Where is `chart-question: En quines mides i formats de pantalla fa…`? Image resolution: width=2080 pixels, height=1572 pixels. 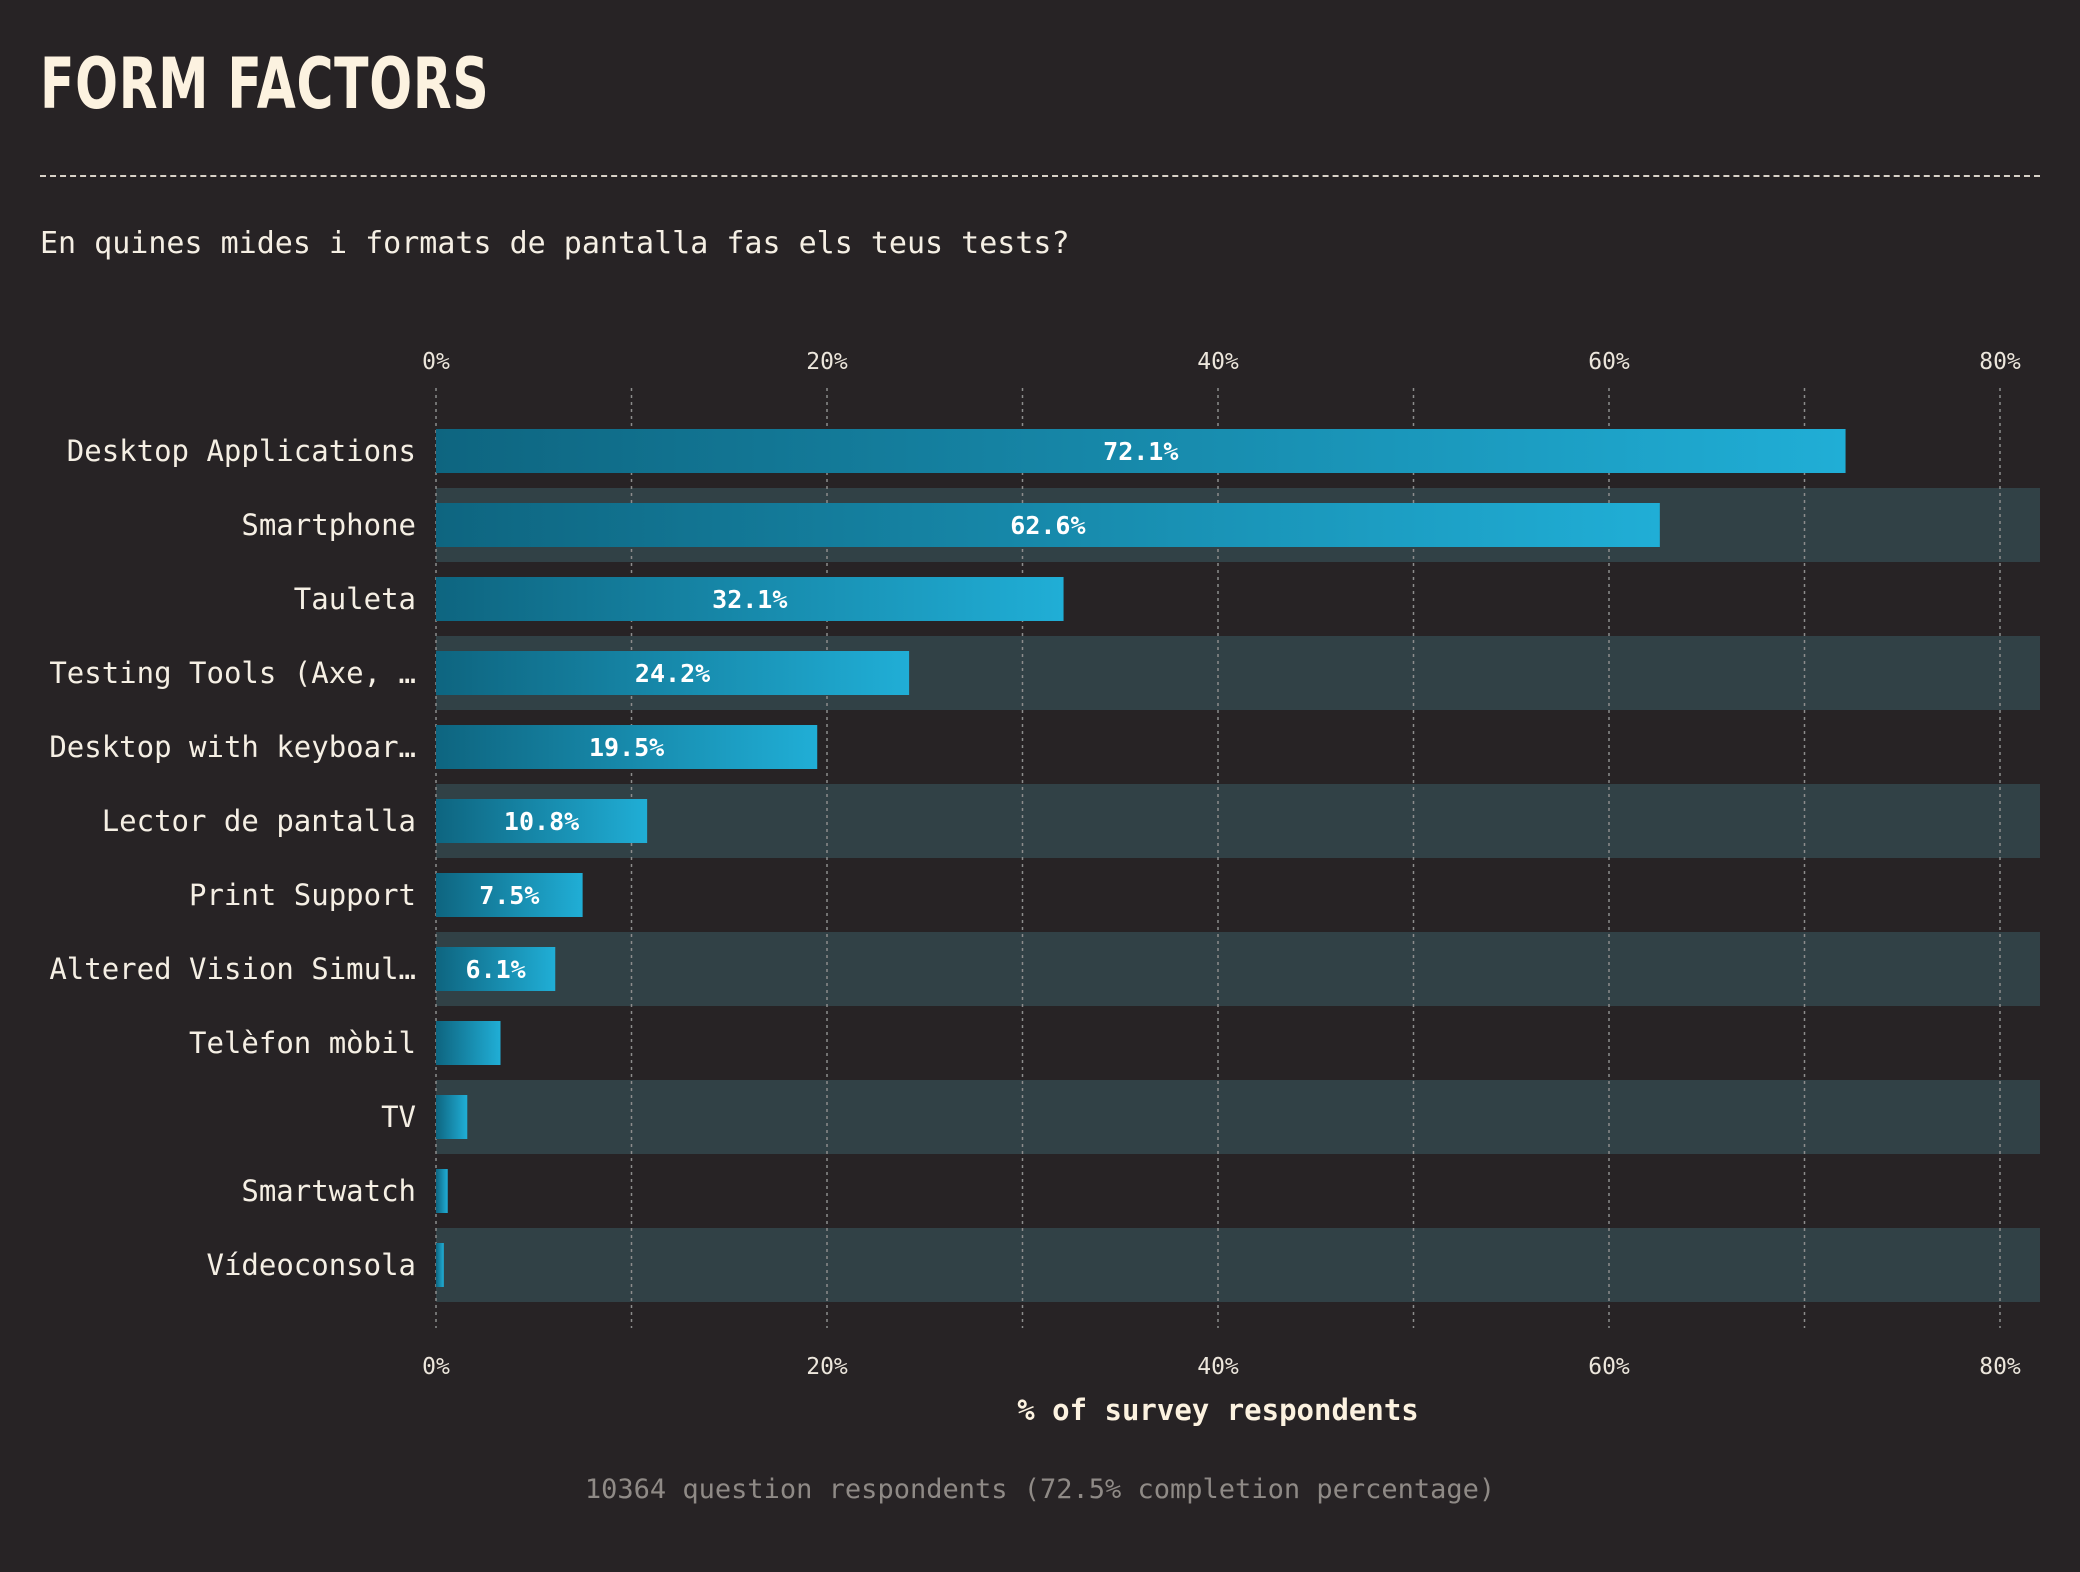 chart-question: En quines mides i formats de pantalla fa… is located at coordinates (555, 243).